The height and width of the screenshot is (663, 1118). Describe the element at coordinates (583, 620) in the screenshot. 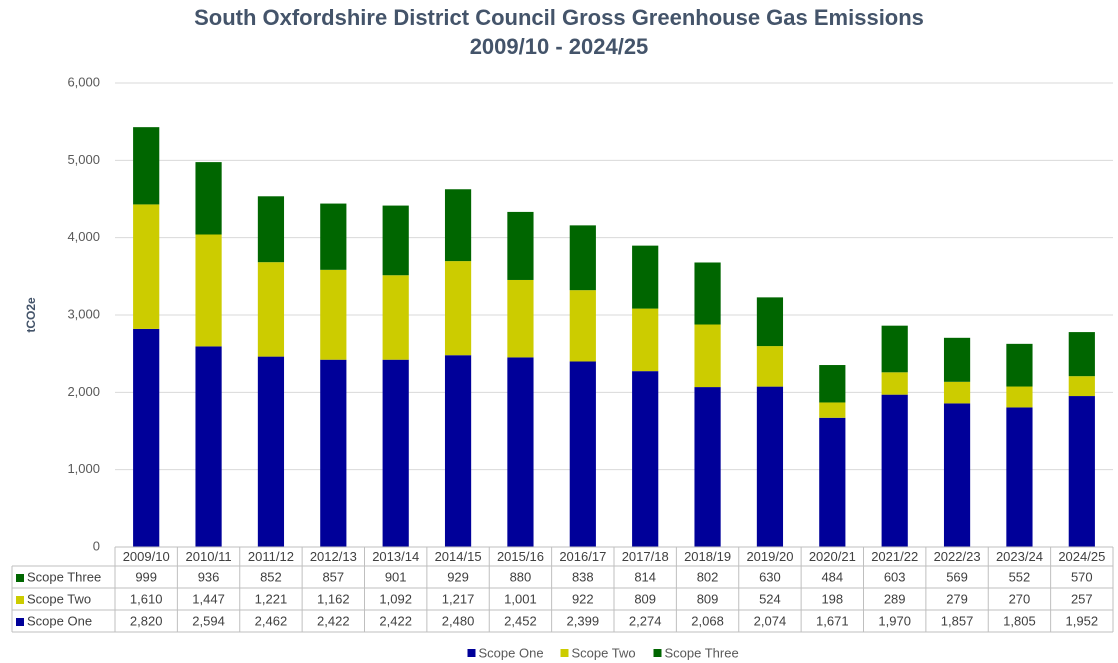

I see `table-cell: 2,399` at that location.